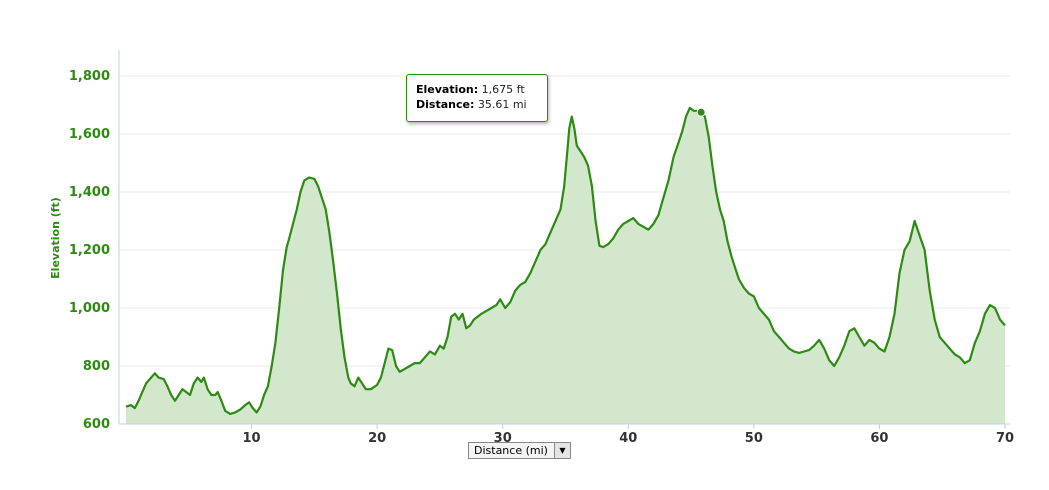  Describe the element at coordinates (89, 76) in the screenshot. I see `y-tick-label: 1,800` at that location.